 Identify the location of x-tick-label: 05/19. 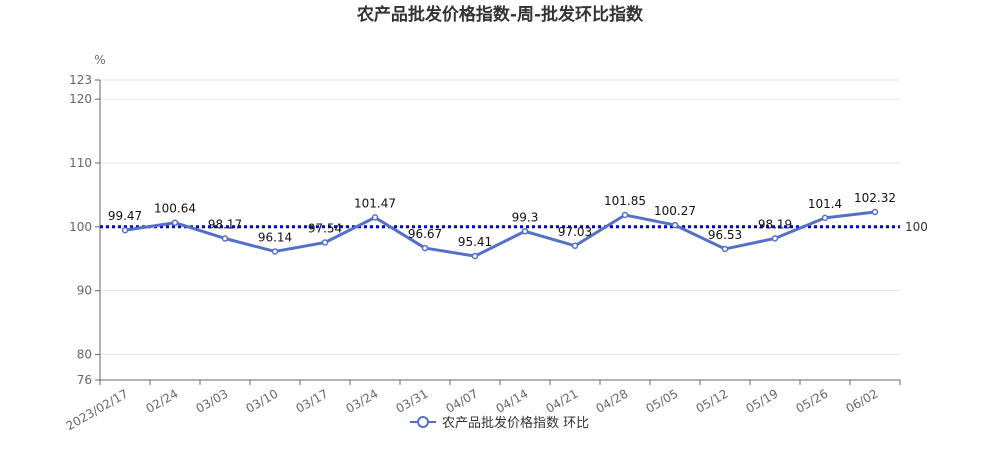
(762, 400).